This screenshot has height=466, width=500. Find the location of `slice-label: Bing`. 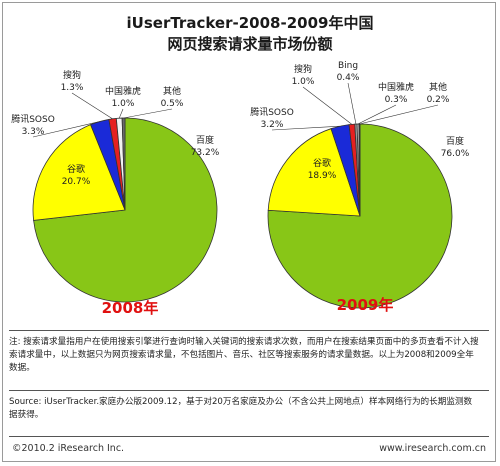

slice-label: Bing is located at coordinates (348, 66).